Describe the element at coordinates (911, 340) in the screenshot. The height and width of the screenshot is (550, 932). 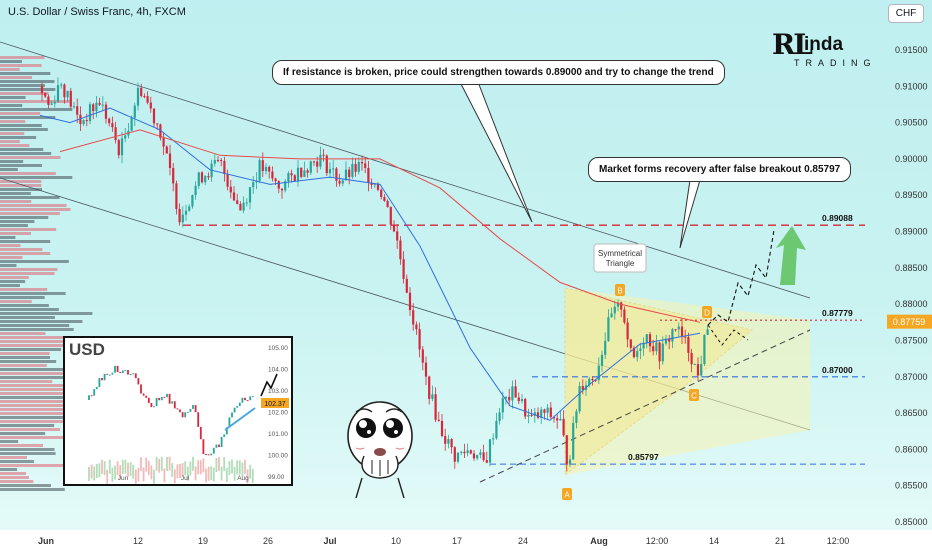
I see `y-tick-label: 0.87500` at that location.